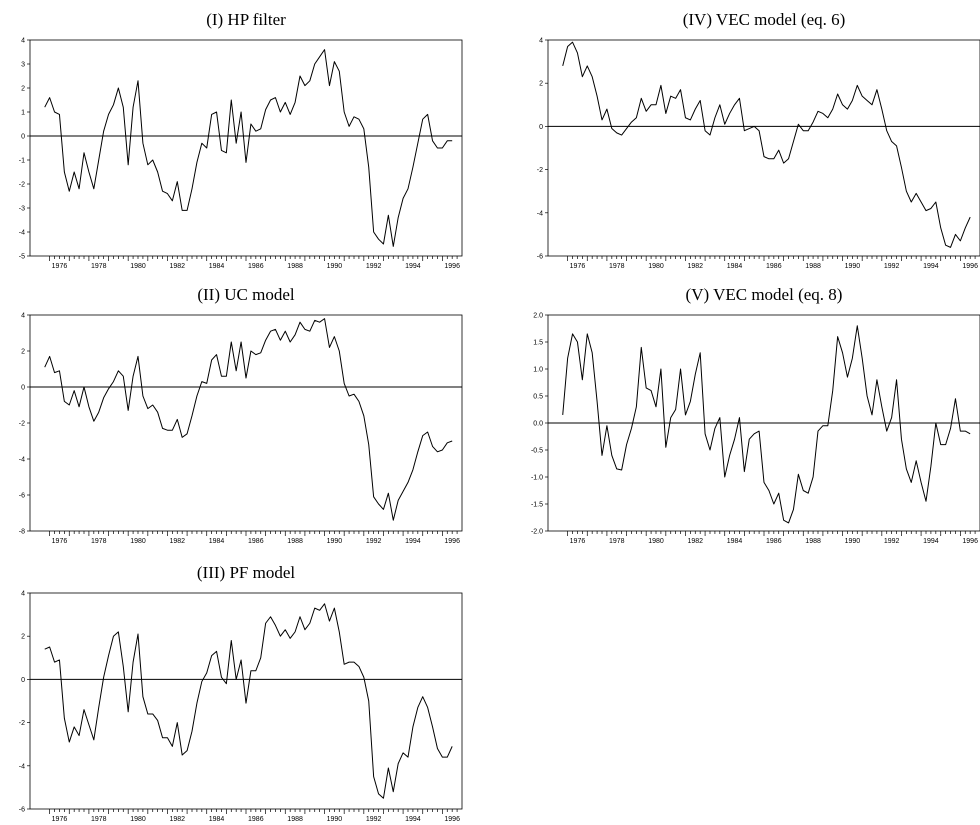 This screenshot has height=825, width=980. What do you see at coordinates (22, 257) in the screenshot?
I see `y-tick-label: -5` at bounding box center [22, 257].